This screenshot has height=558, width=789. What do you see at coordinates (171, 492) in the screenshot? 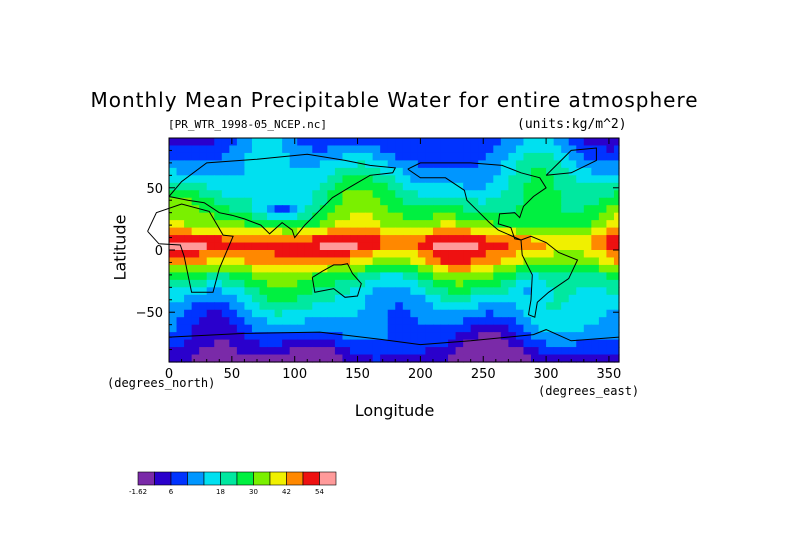
I see `colorbar-label: 6` at bounding box center [171, 492].